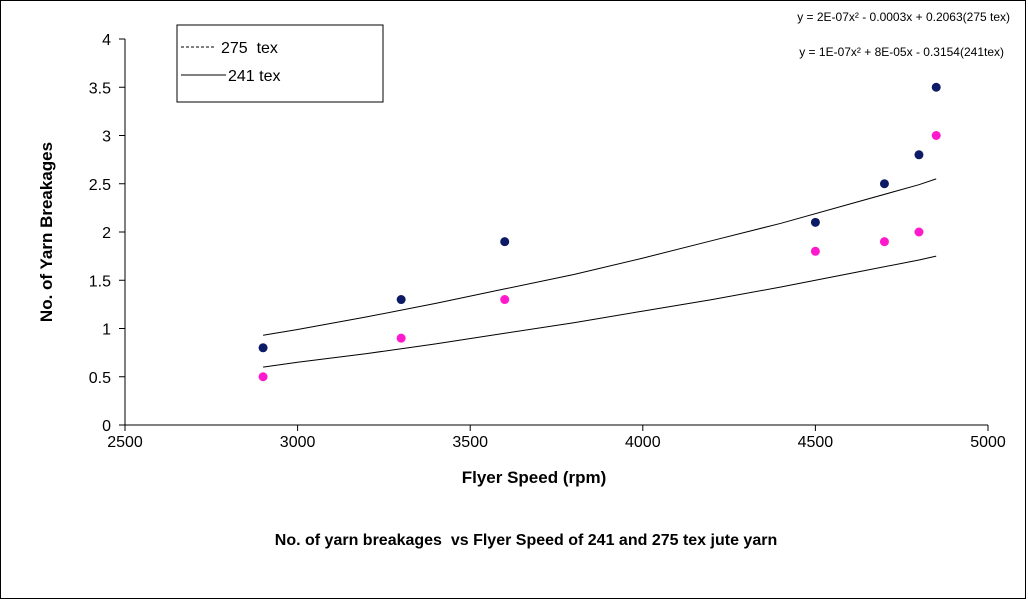  Describe the element at coordinates (106, 330) in the screenshot. I see `y-tick-label: 1` at that location.